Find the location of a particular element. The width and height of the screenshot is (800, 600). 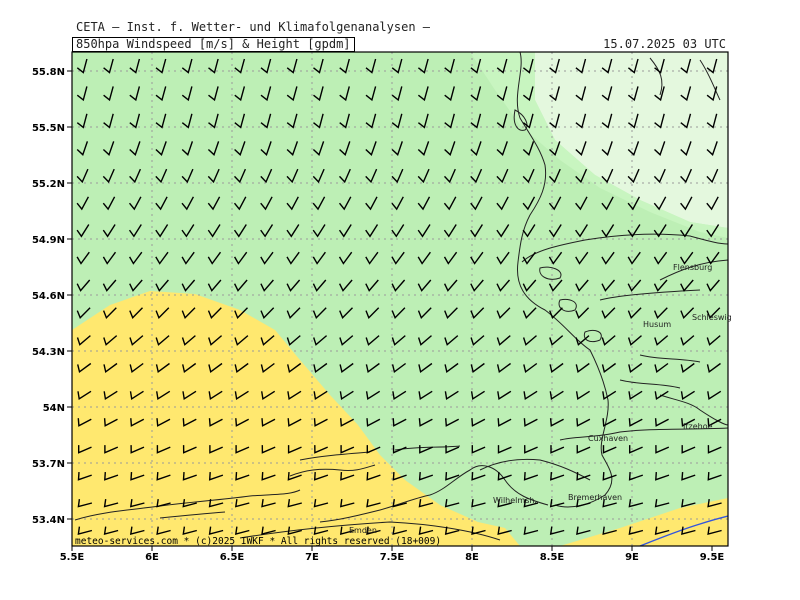

city-schleswig: Schleswig is located at coordinates (712, 317).